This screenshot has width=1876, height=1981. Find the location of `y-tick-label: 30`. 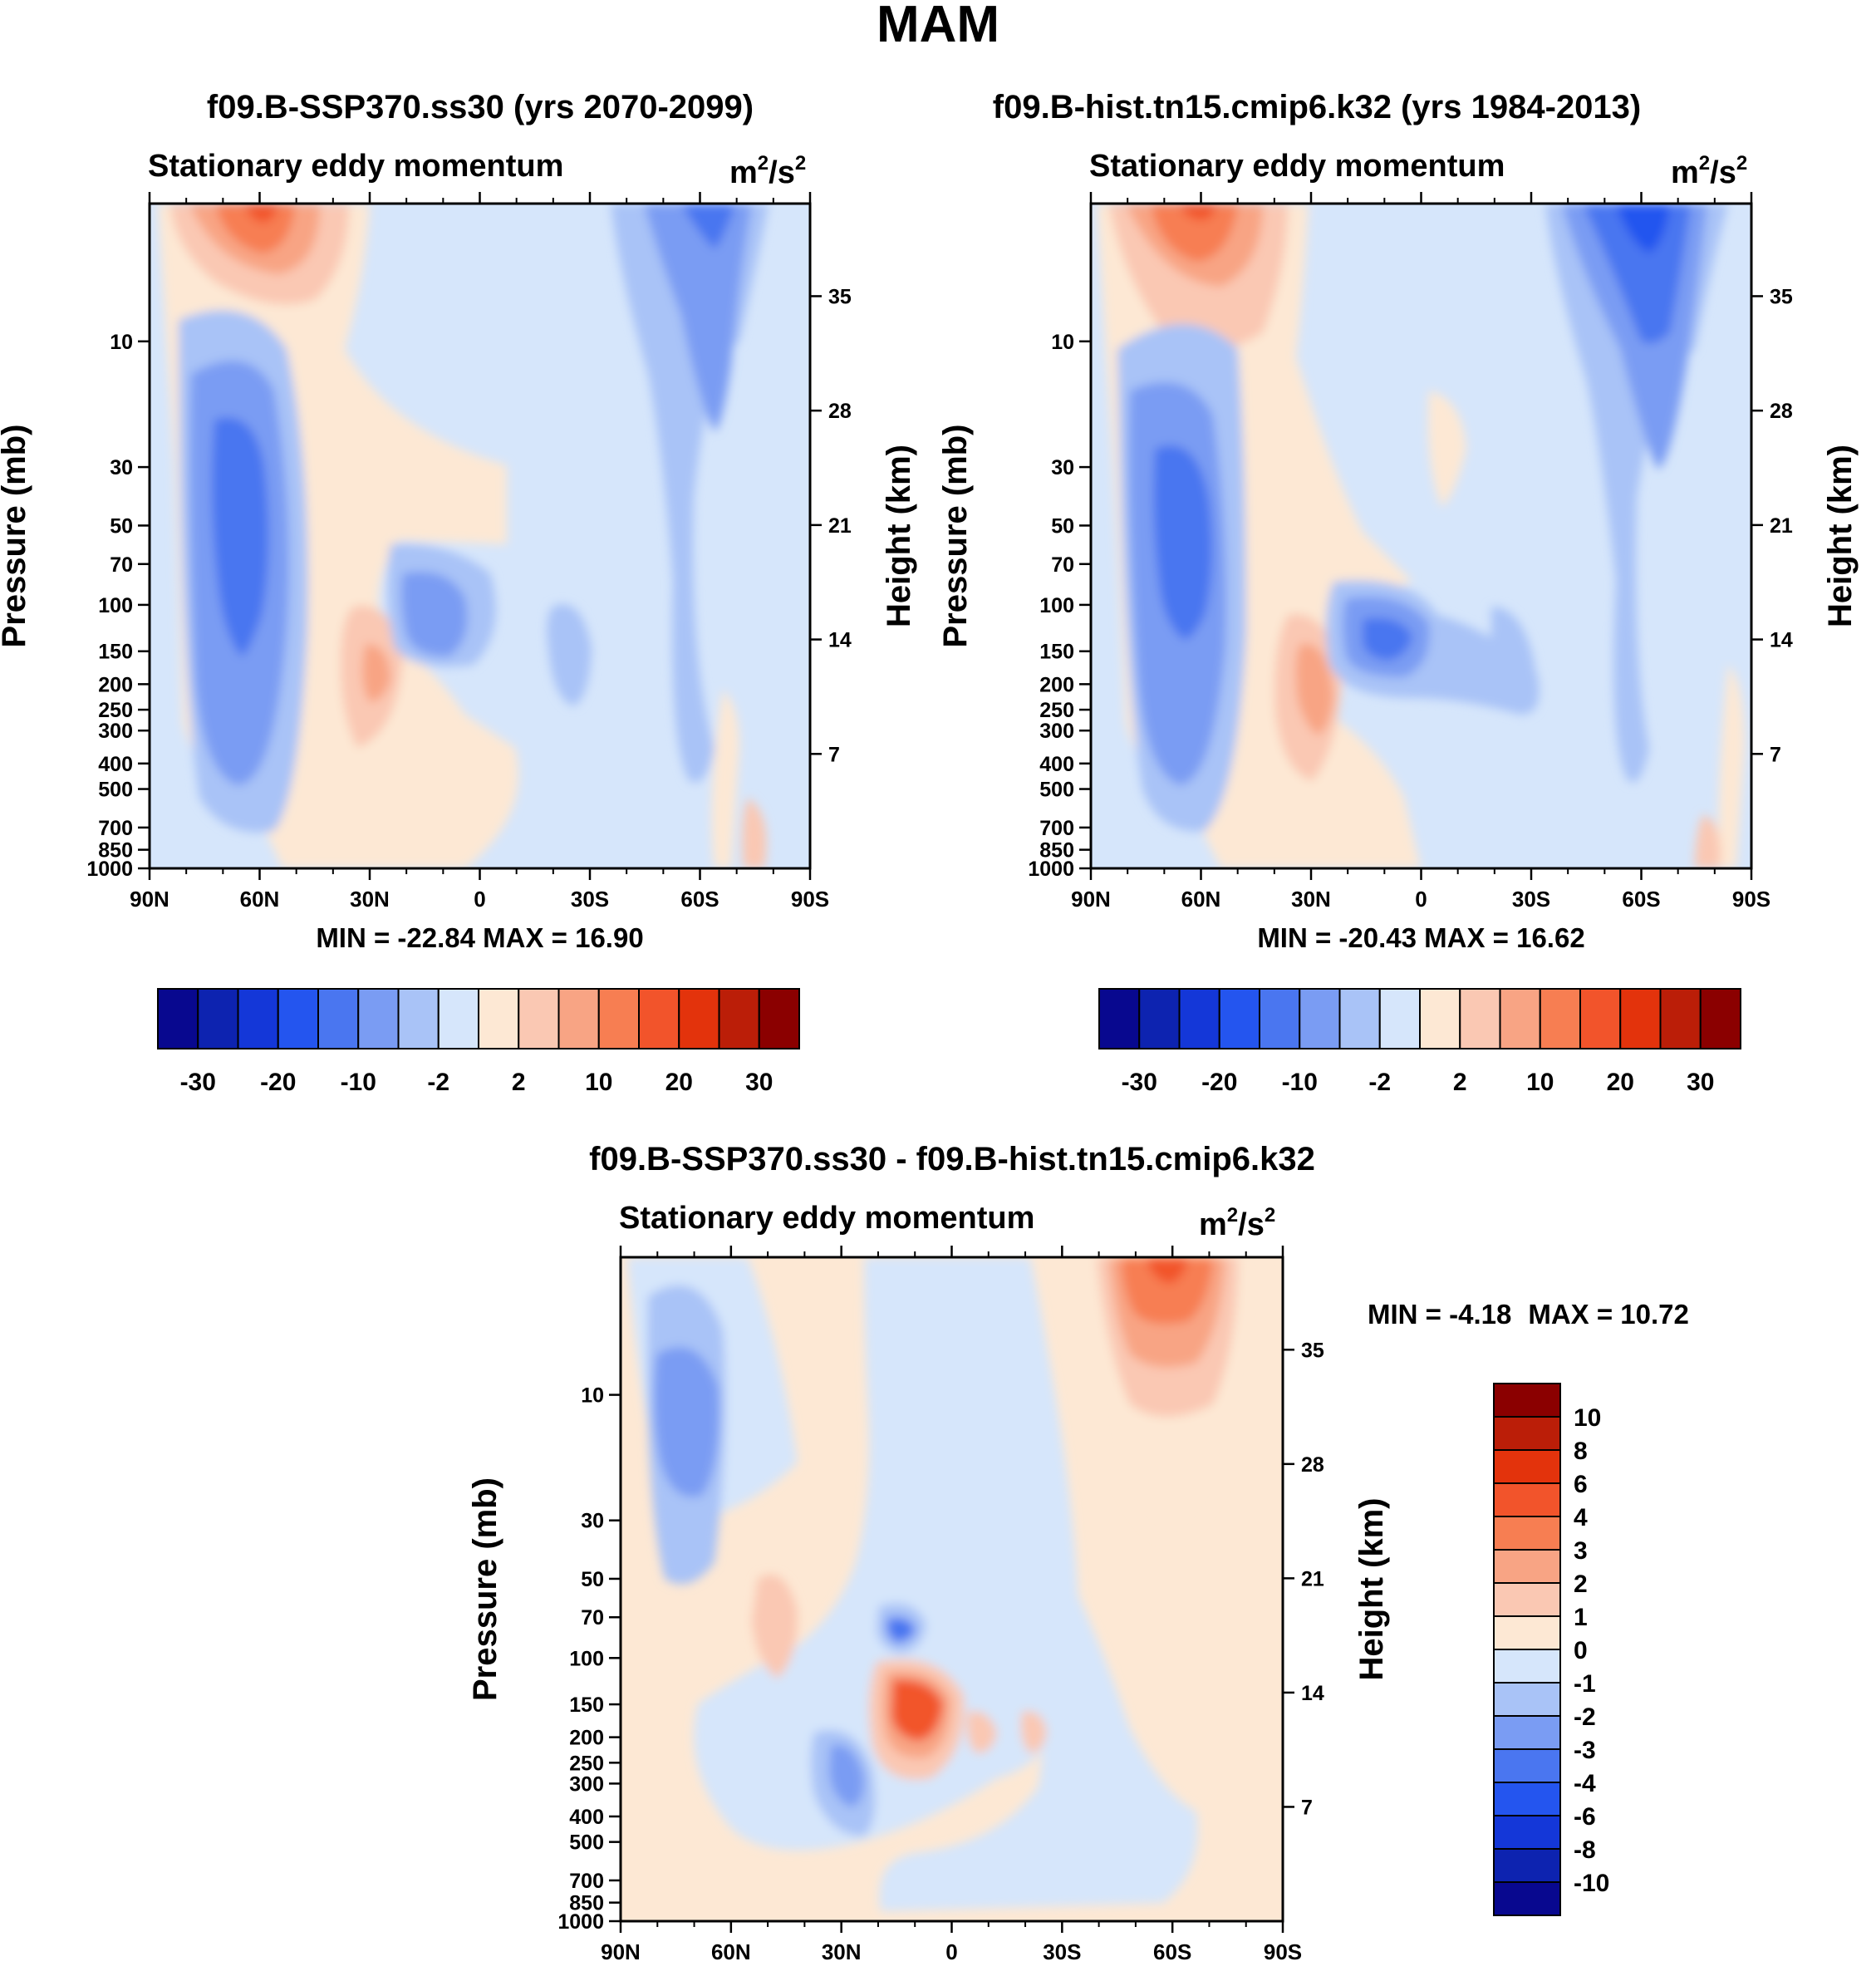

y-tick-label: 30 is located at coordinates (1062, 467).